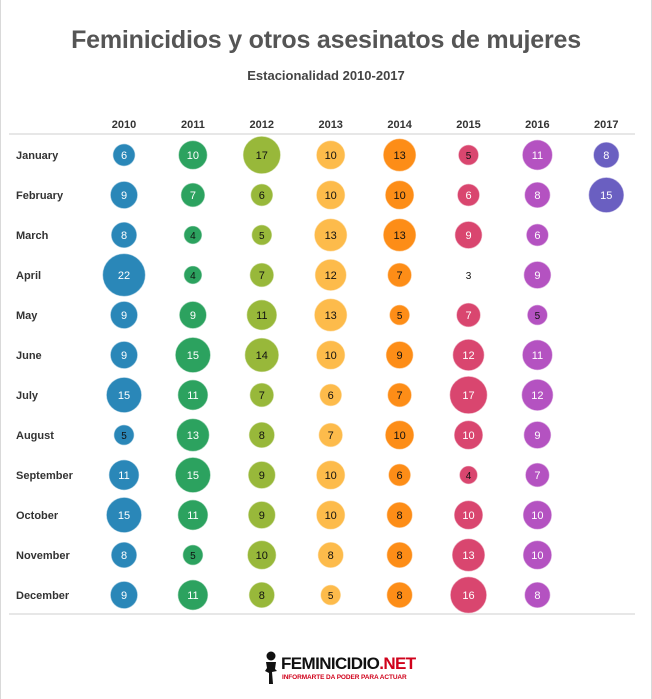 The width and height of the screenshot is (652, 699). Describe the element at coordinates (262, 125) in the screenshot. I see `year-label: 2012` at that location.